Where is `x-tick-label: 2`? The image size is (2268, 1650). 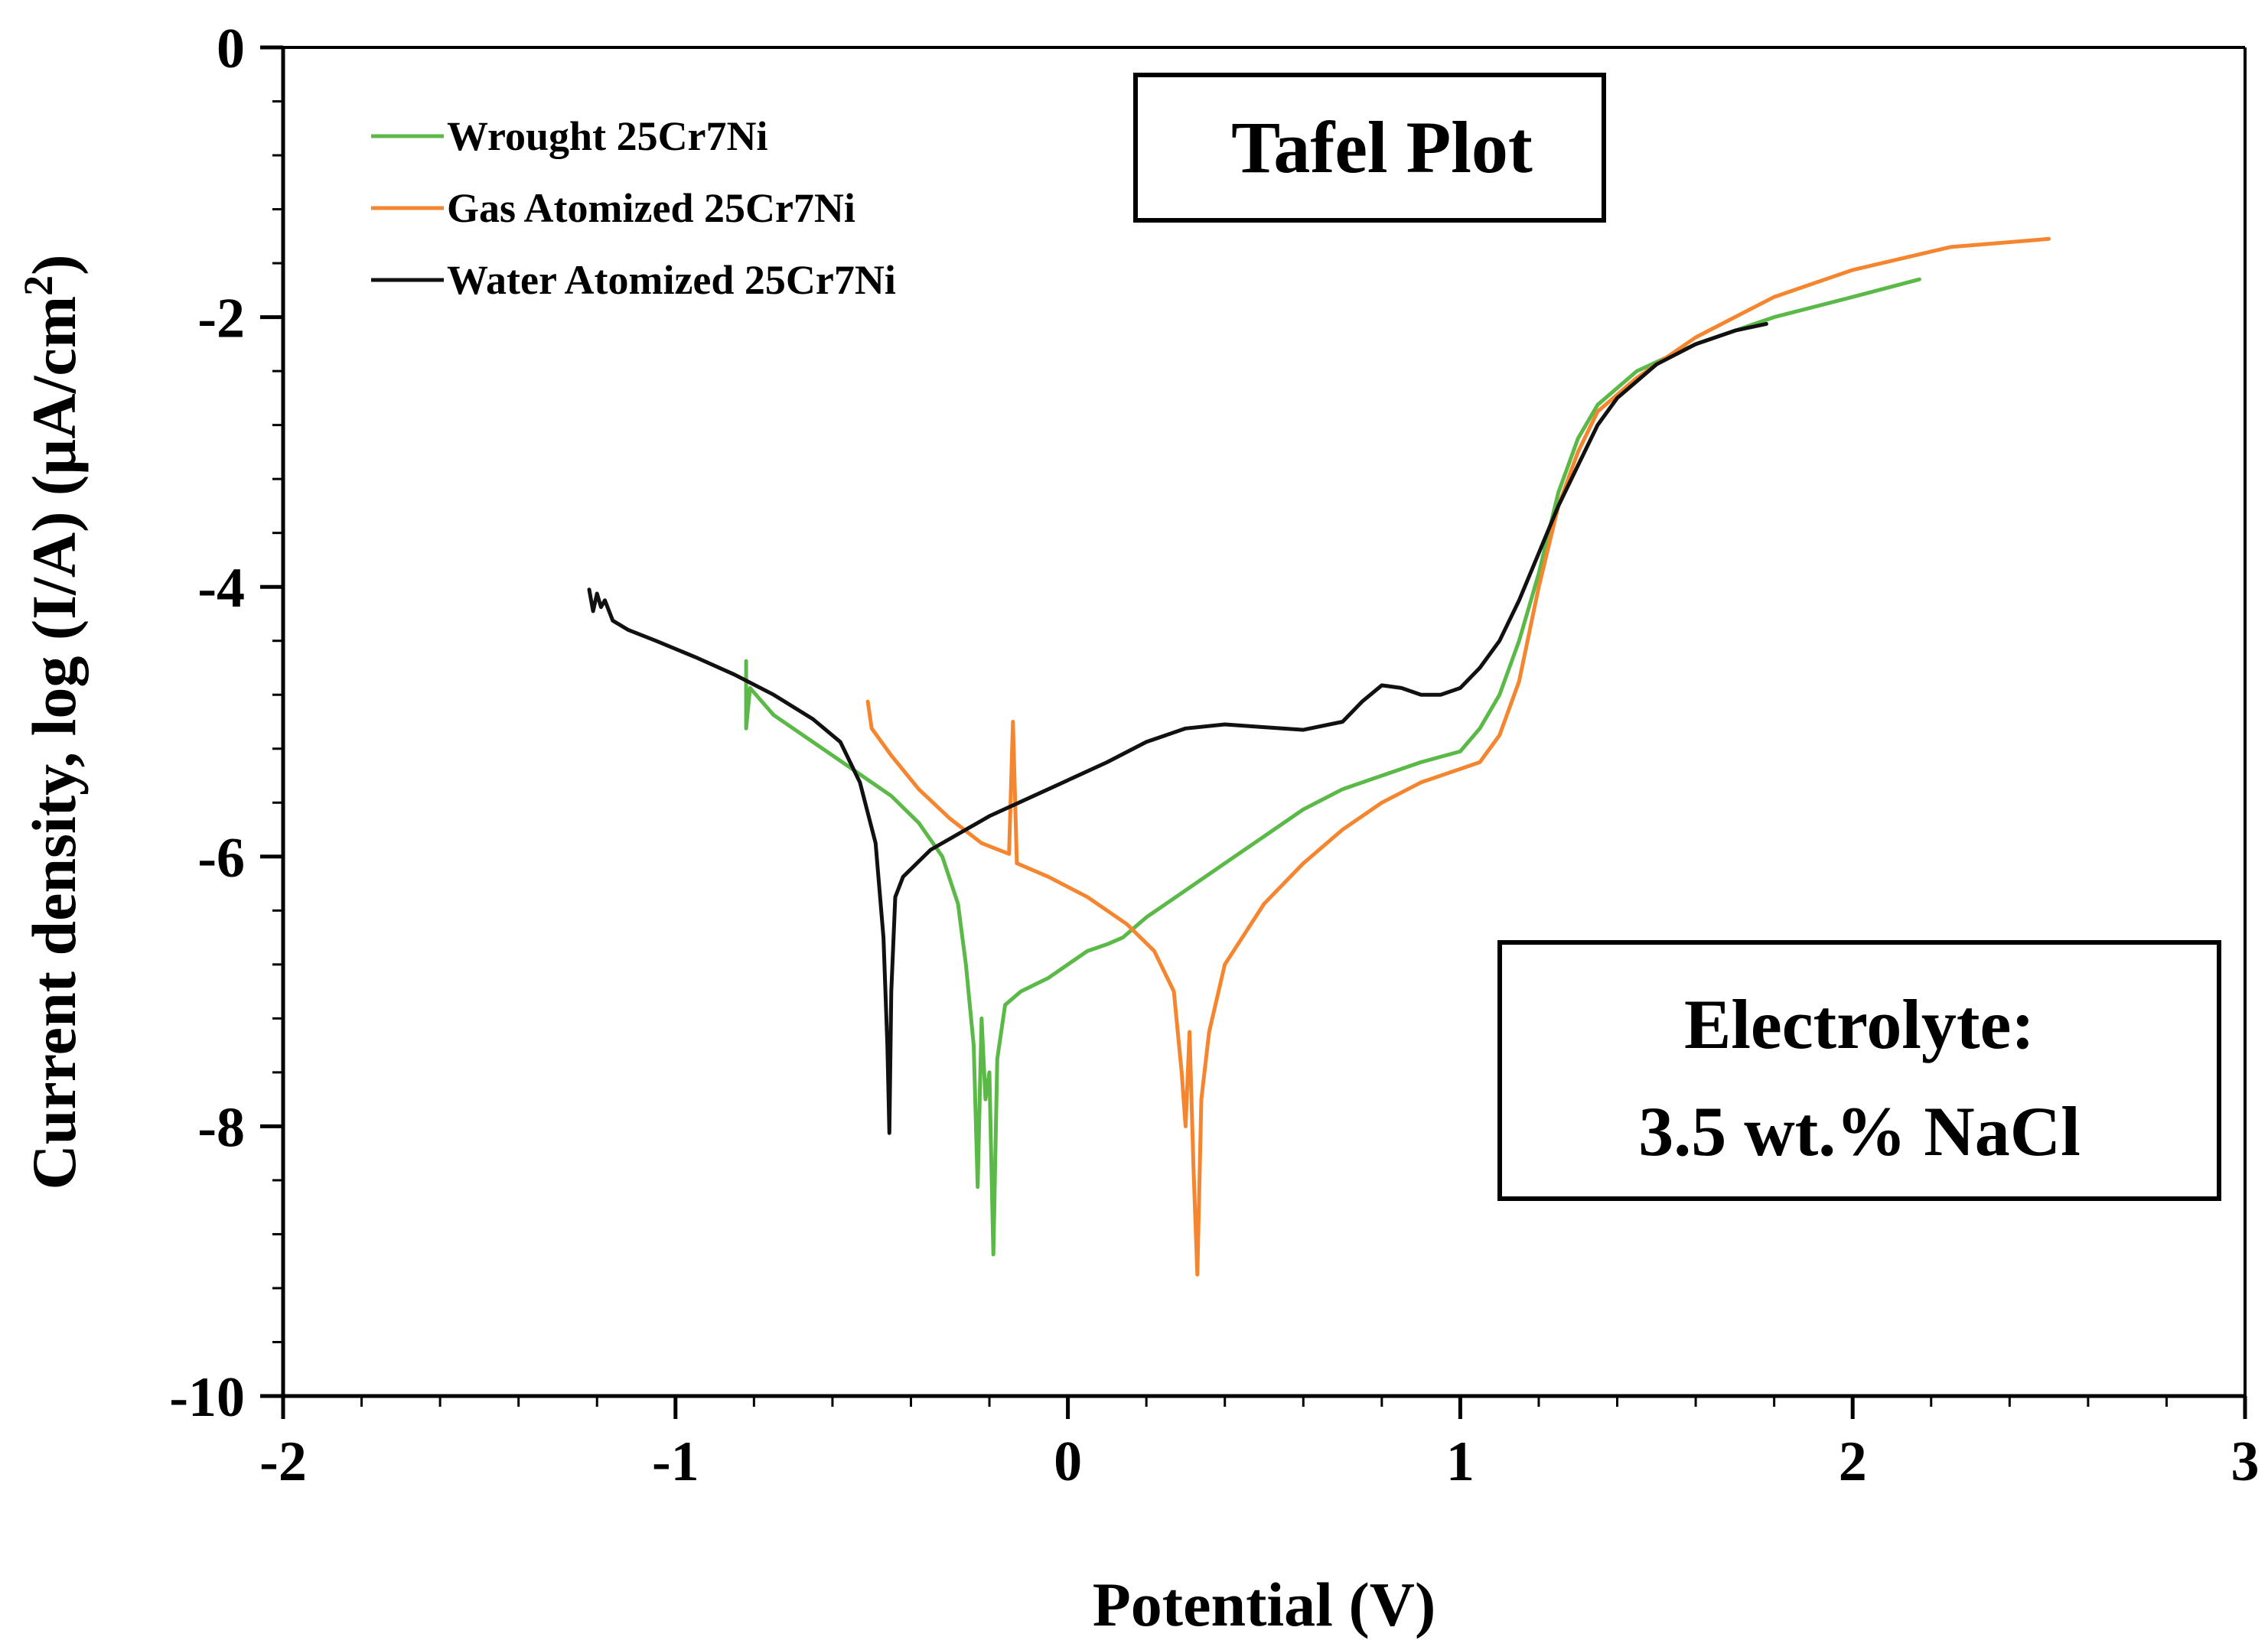
x-tick-label: 2 is located at coordinates (1853, 1461).